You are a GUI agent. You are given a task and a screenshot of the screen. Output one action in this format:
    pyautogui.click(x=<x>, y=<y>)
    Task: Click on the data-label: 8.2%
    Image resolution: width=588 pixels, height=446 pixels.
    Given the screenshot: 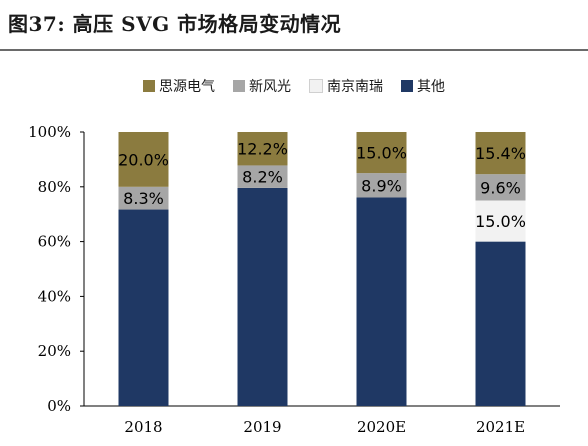 What is the action you would take?
    pyautogui.click(x=262, y=177)
    